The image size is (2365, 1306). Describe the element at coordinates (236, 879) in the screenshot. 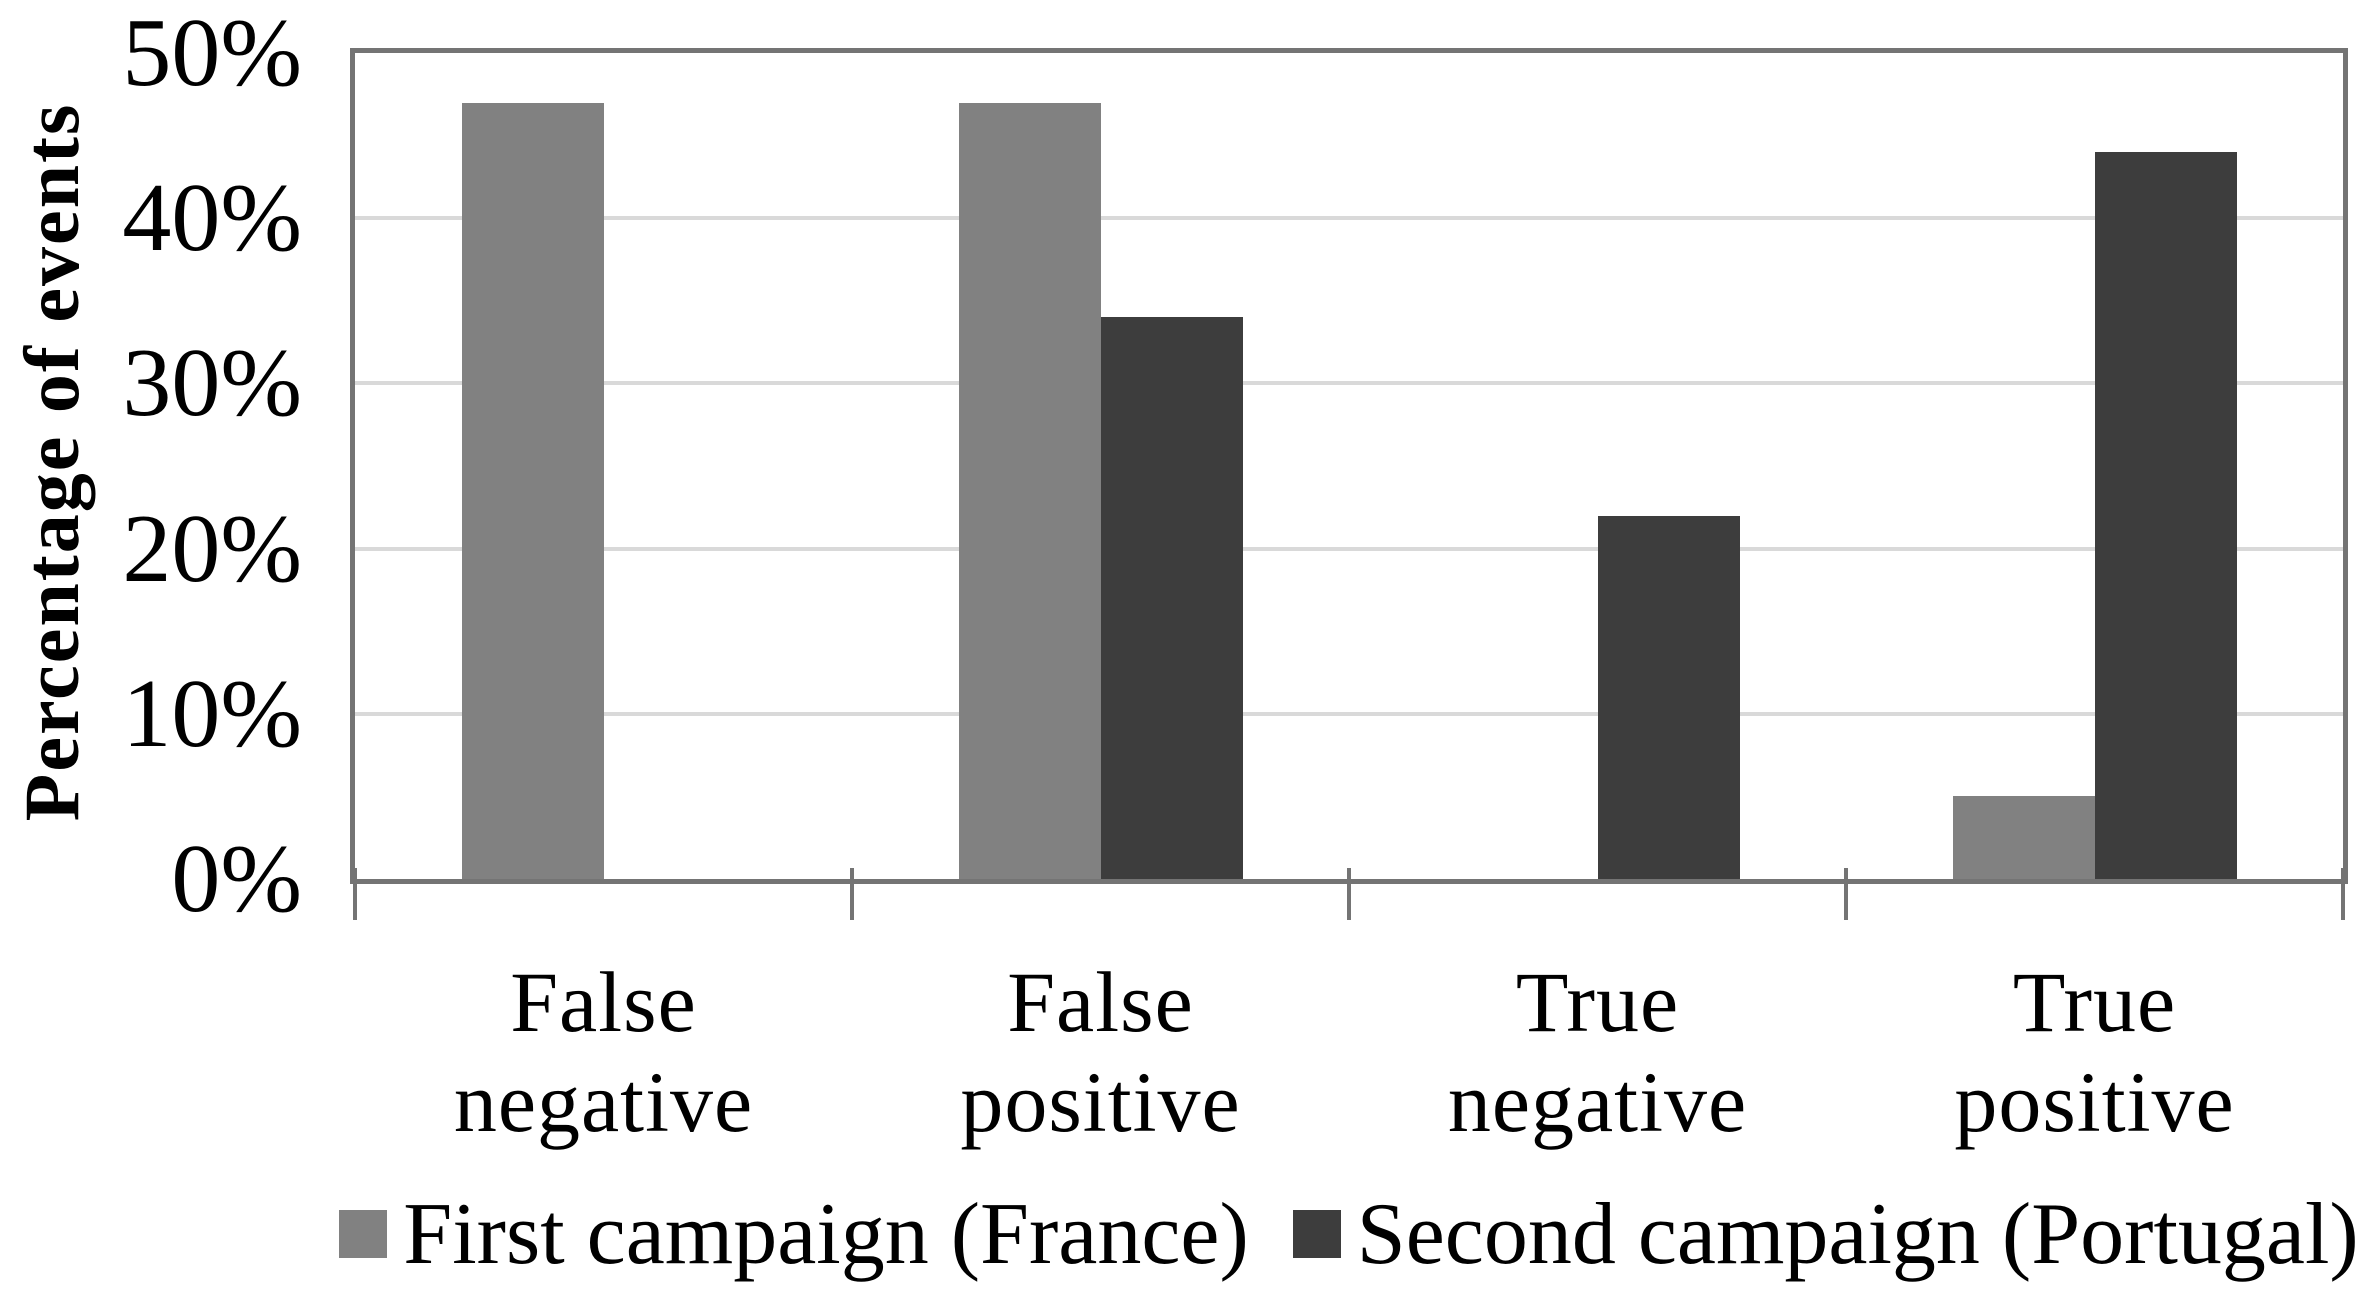

I see `y-tick-label: 0%` at that location.